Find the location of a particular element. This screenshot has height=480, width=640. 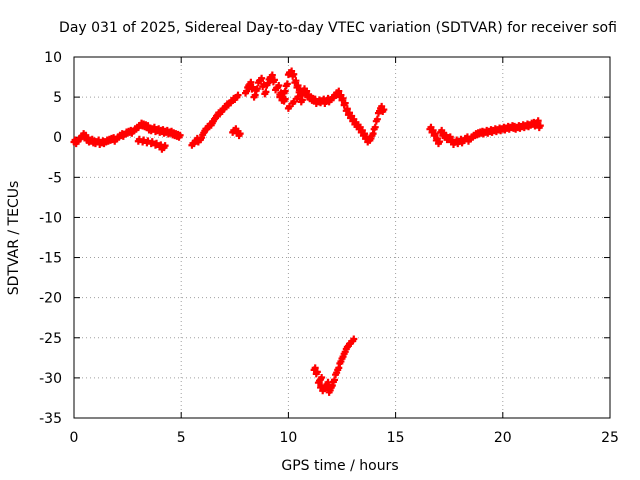

x-tick-label: 0 is located at coordinates (74, 438).